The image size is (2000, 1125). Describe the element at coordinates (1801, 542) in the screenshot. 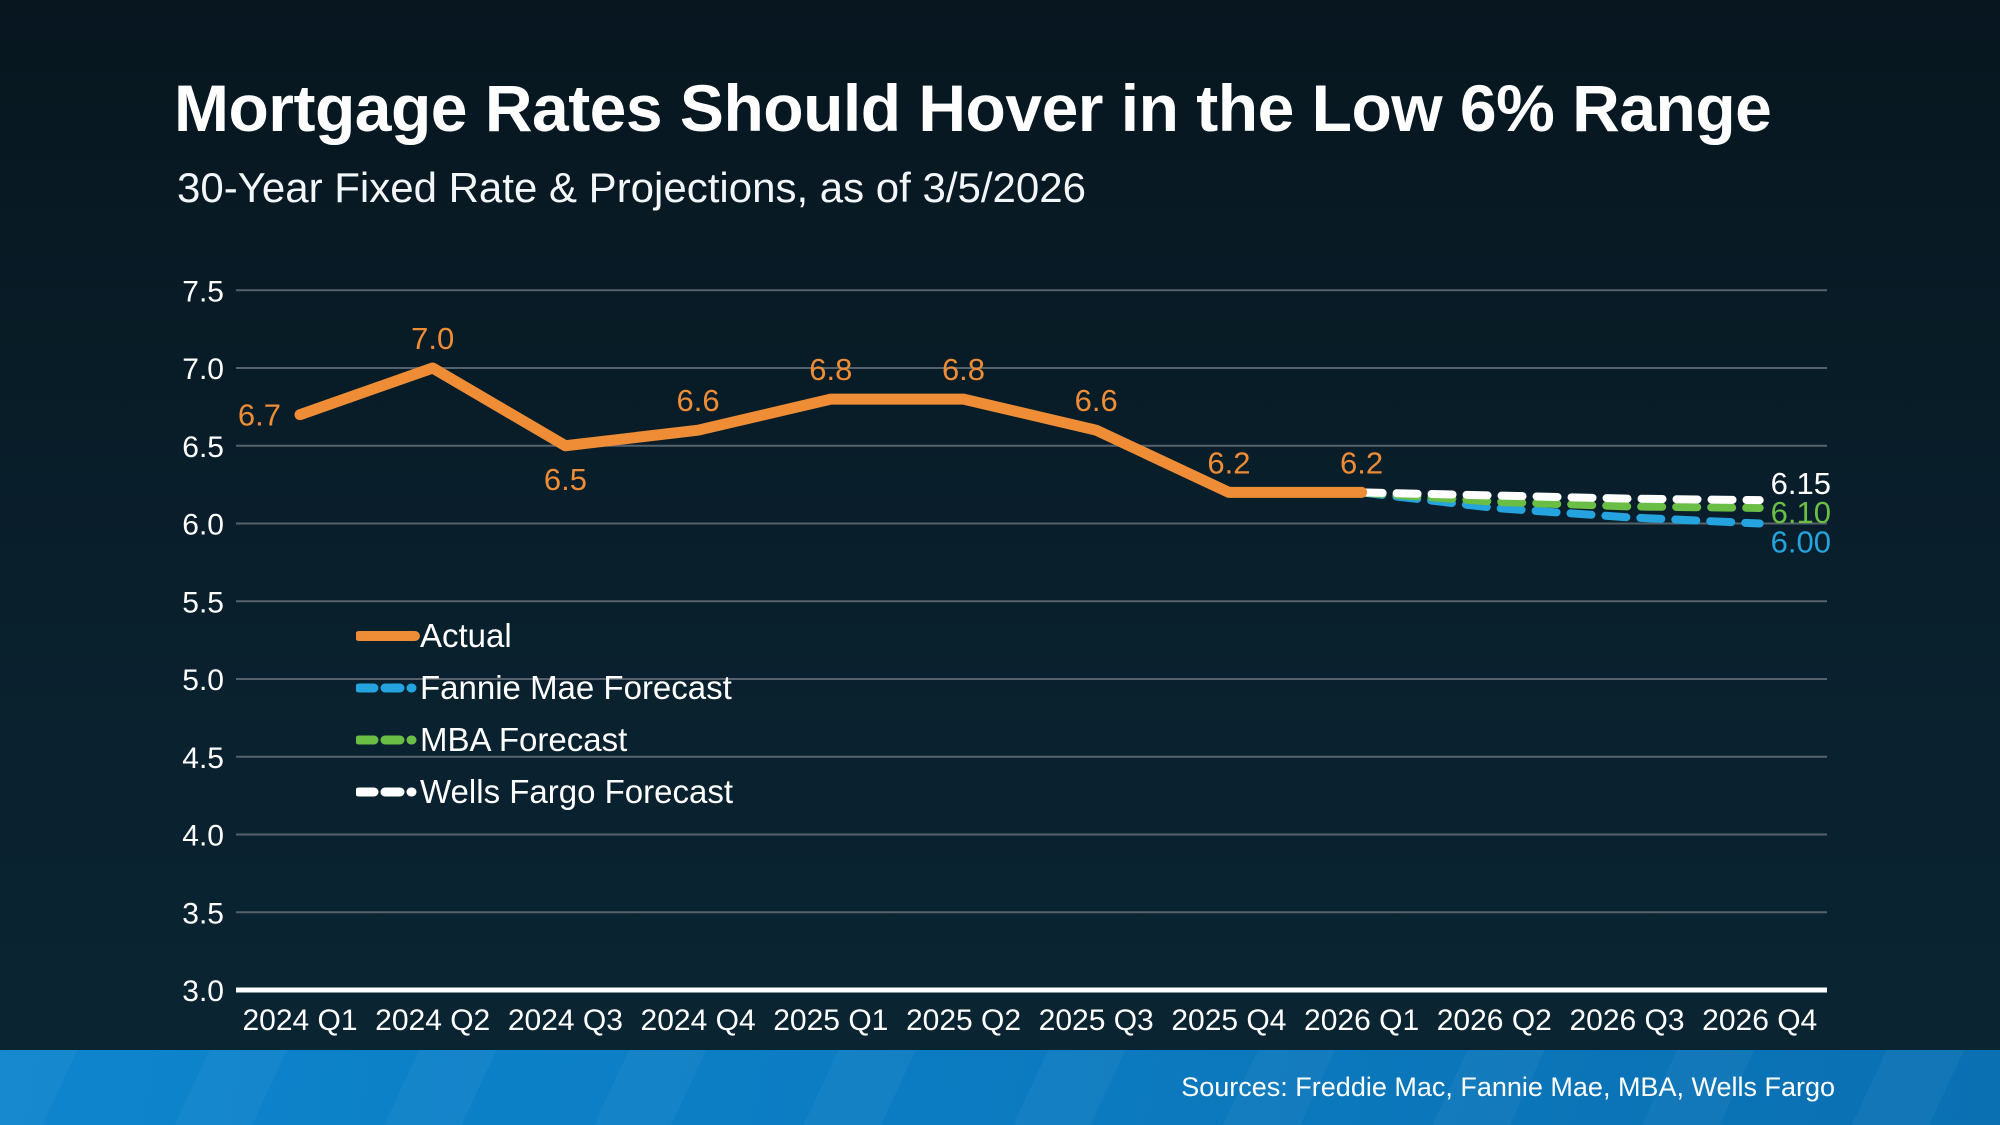

I see `end-label-fannie-mae-forecast: 6.00` at that location.